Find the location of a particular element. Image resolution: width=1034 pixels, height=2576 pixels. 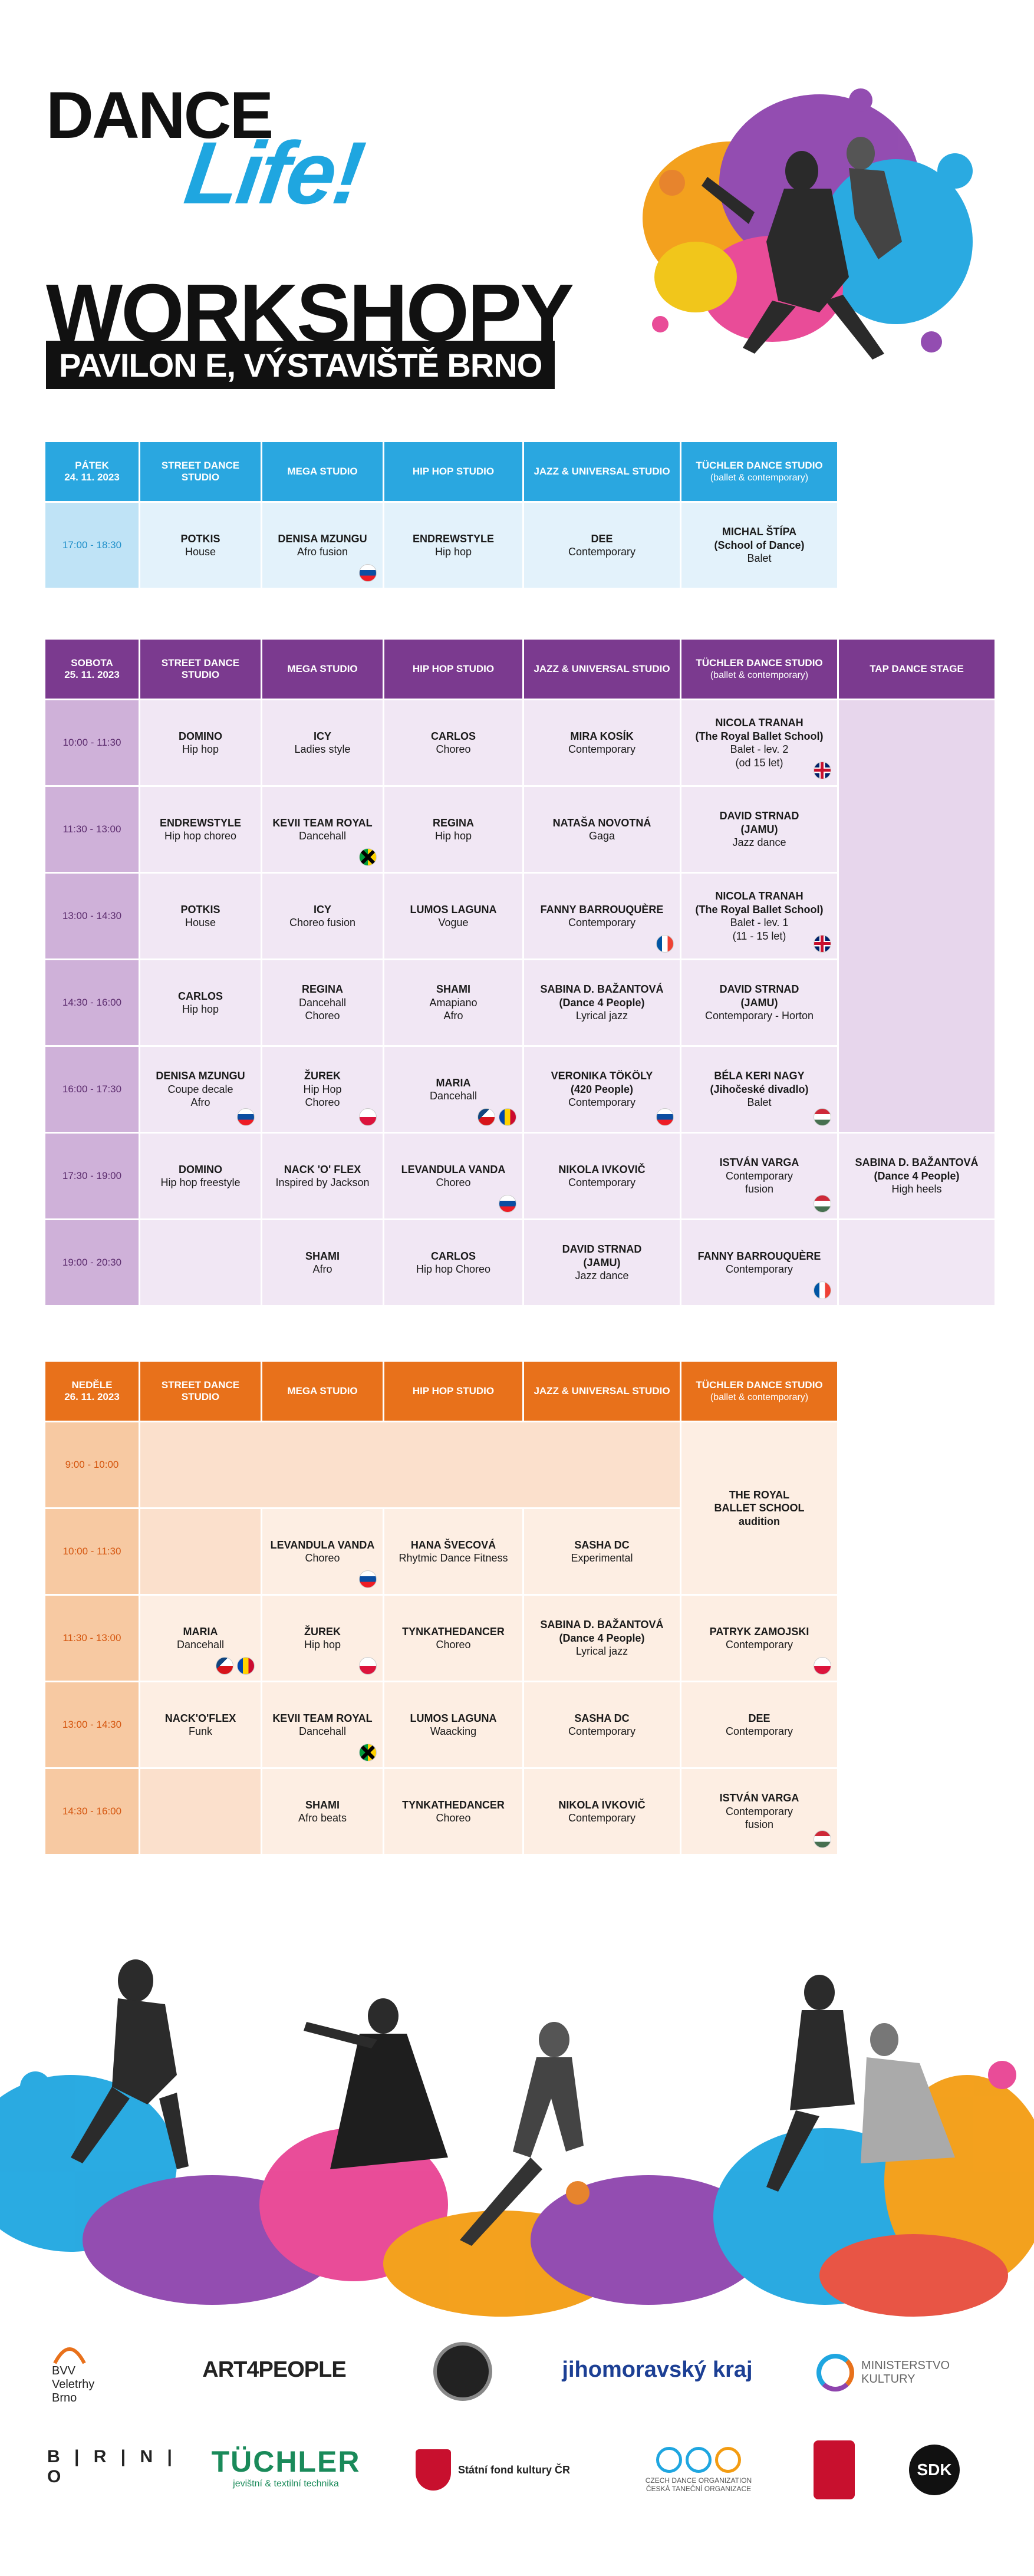

hungary-flag-icon is located at coordinates (822, 1839).